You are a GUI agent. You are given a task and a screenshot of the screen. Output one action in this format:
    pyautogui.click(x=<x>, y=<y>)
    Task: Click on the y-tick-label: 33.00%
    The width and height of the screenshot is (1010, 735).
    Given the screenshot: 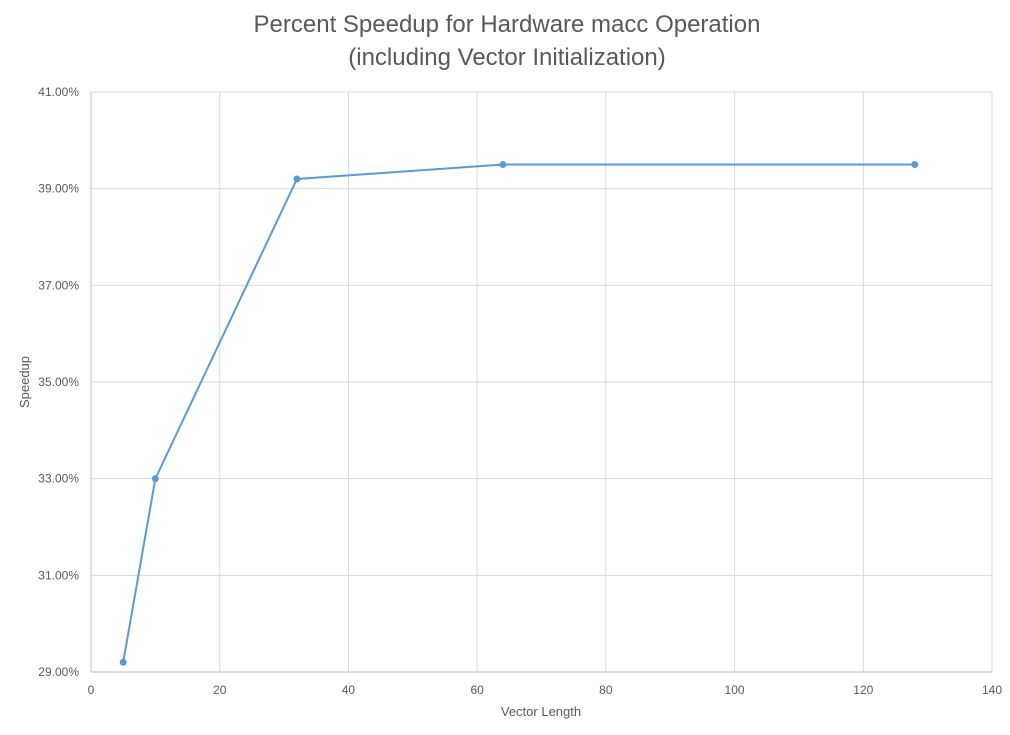 What is the action you would take?
    pyautogui.click(x=58, y=479)
    